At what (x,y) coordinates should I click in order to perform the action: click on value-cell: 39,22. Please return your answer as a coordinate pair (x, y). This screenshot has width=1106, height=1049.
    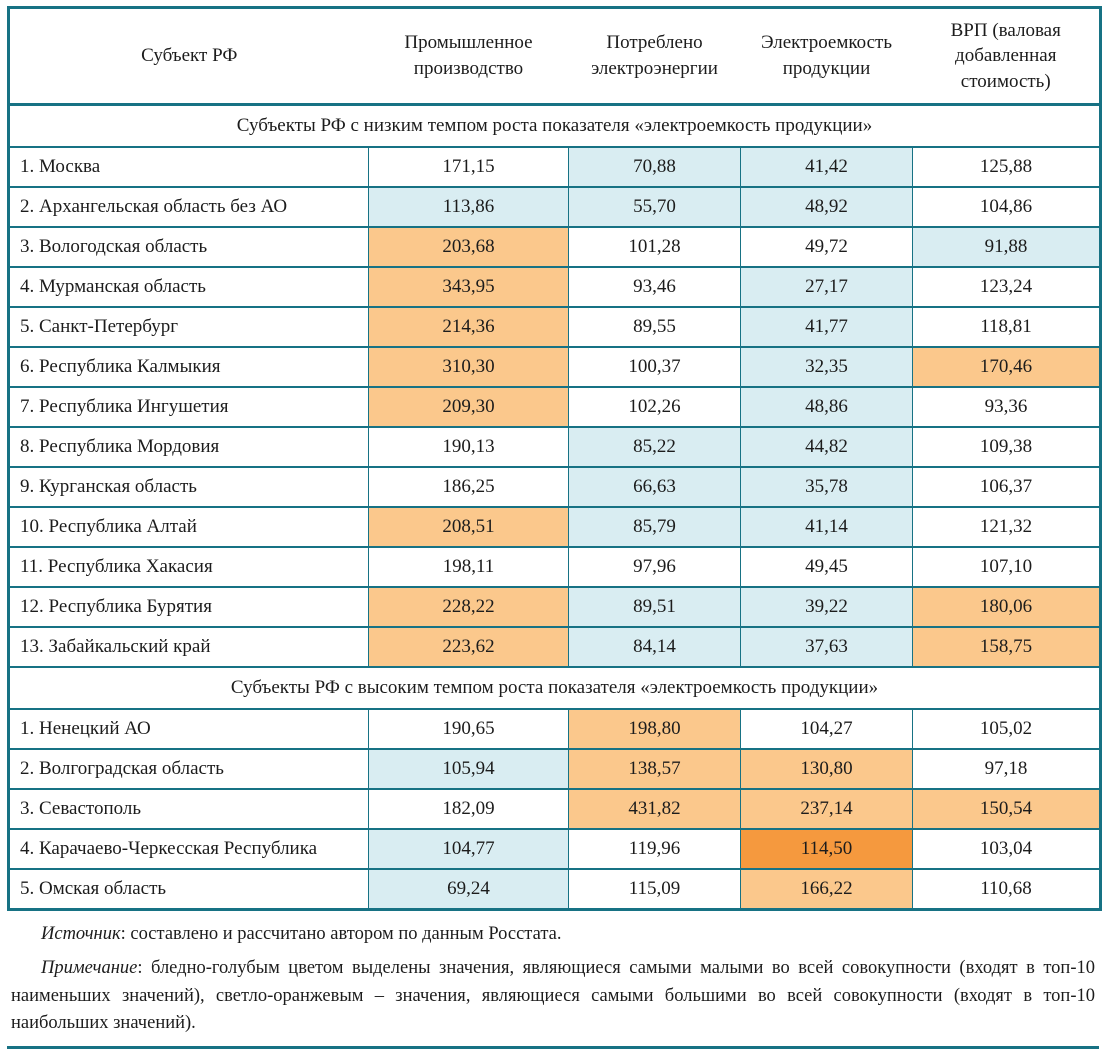
    Looking at the image, I should click on (826, 607).